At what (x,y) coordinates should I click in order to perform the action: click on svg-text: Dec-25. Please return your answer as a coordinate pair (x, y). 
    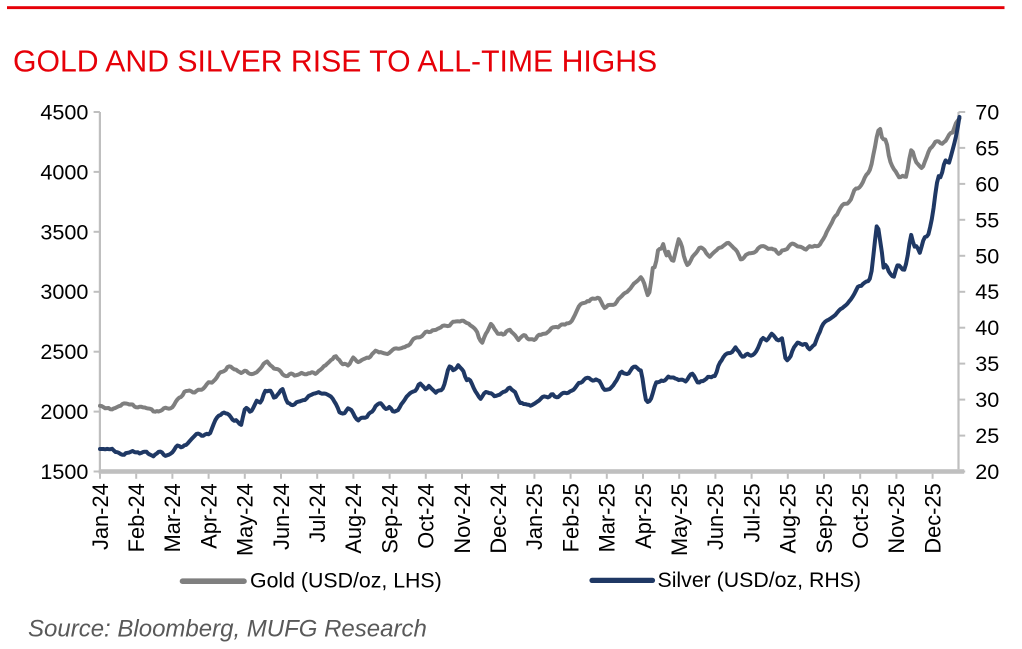
    Looking at the image, I should click on (932, 518).